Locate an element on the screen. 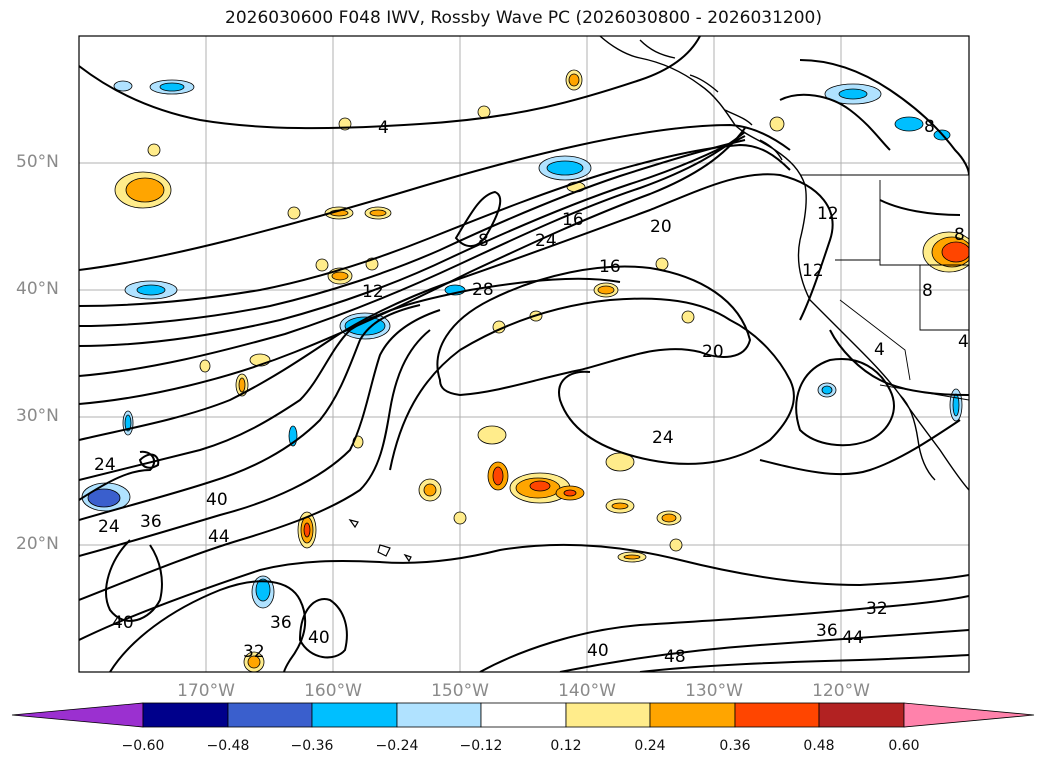 This screenshot has width=1047, height=765. colorbar-tick: −0.48 is located at coordinates (228, 746).